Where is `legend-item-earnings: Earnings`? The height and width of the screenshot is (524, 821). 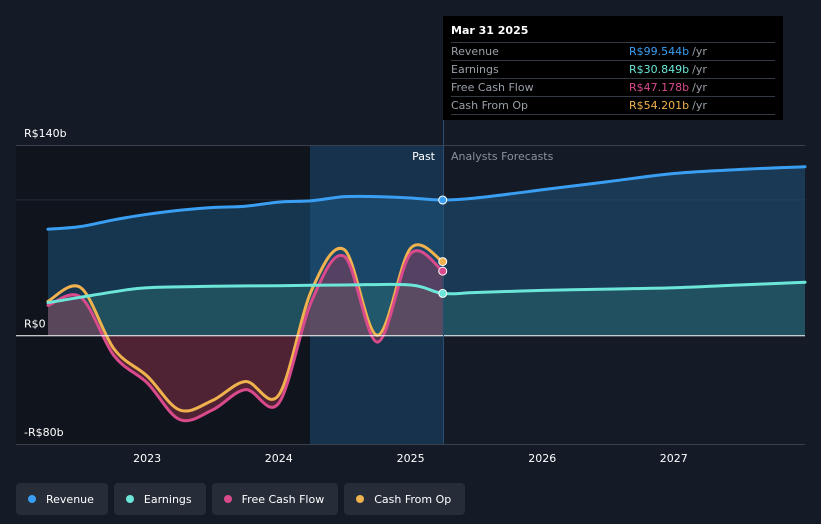 legend-item-earnings: Earnings is located at coordinates (159, 499).